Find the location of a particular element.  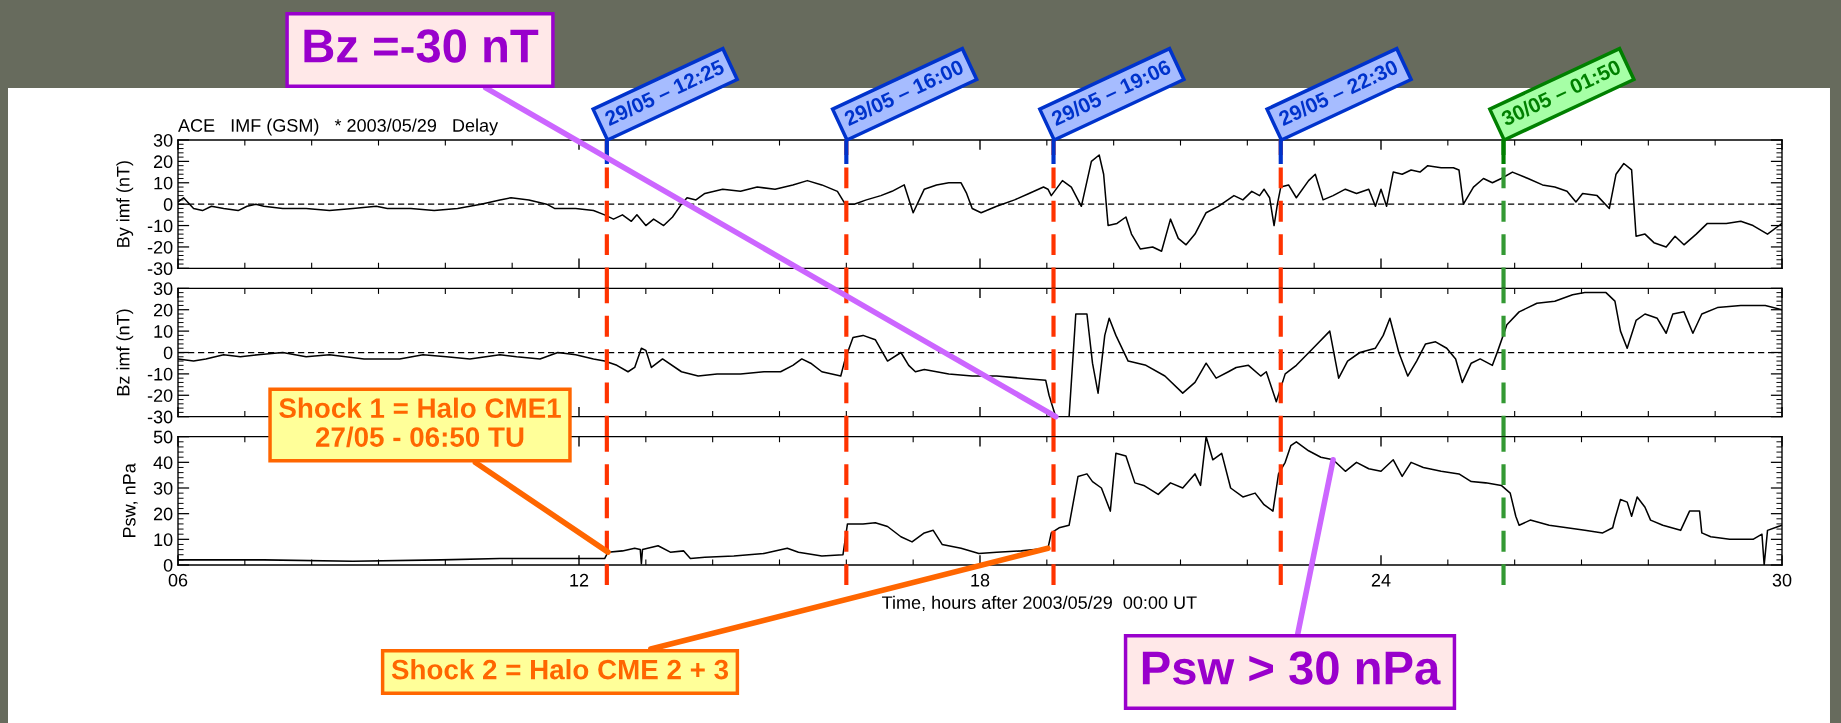

ref-line-label: 29/05 – 16:00 is located at coordinates (903, 92).